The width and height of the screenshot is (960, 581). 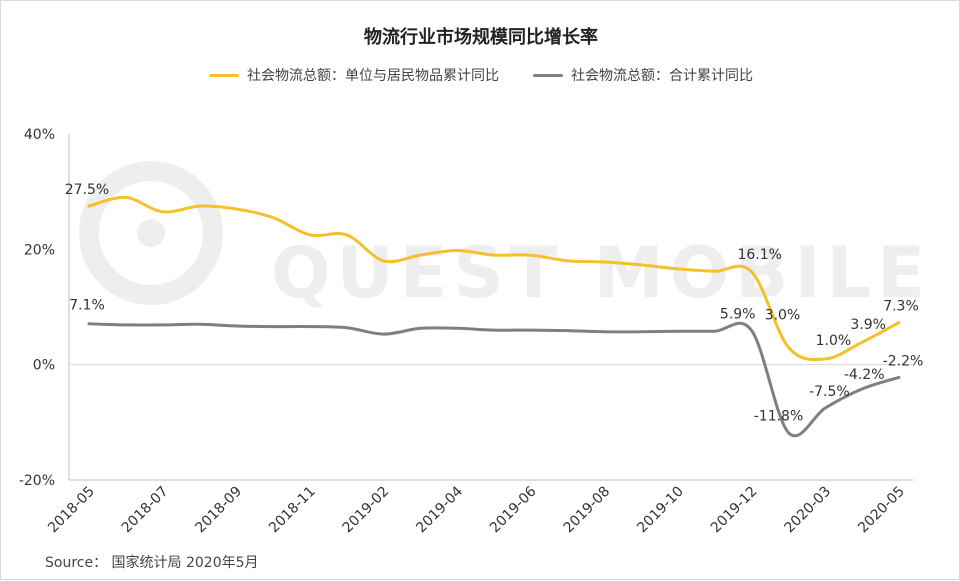 I want to click on chart-title: 物流行业市场规模同比增长率, so click(x=481, y=37).